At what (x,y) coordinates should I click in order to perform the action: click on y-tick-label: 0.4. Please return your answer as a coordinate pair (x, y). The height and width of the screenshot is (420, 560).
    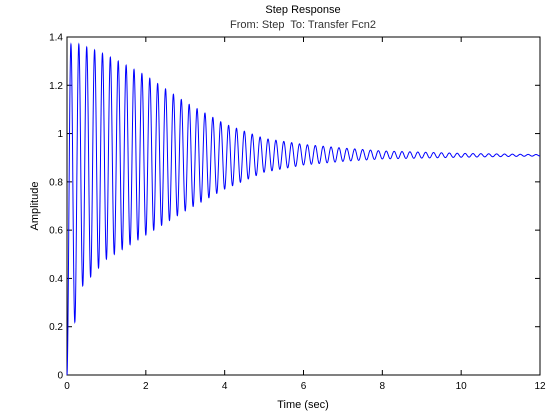
    Looking at the image, I should click on (56, 279).